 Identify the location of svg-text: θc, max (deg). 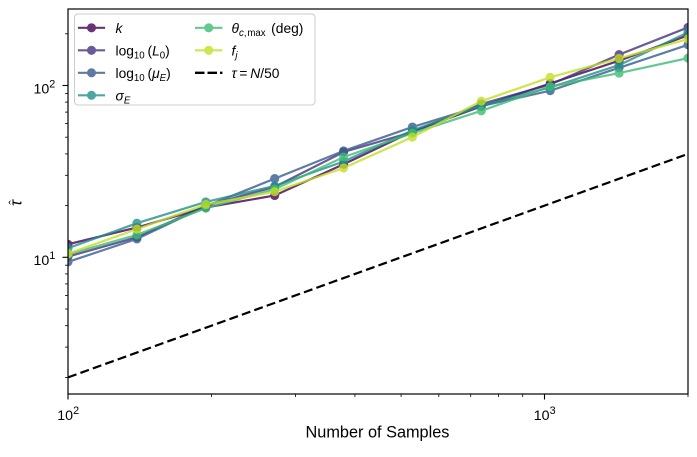
(268, 30).